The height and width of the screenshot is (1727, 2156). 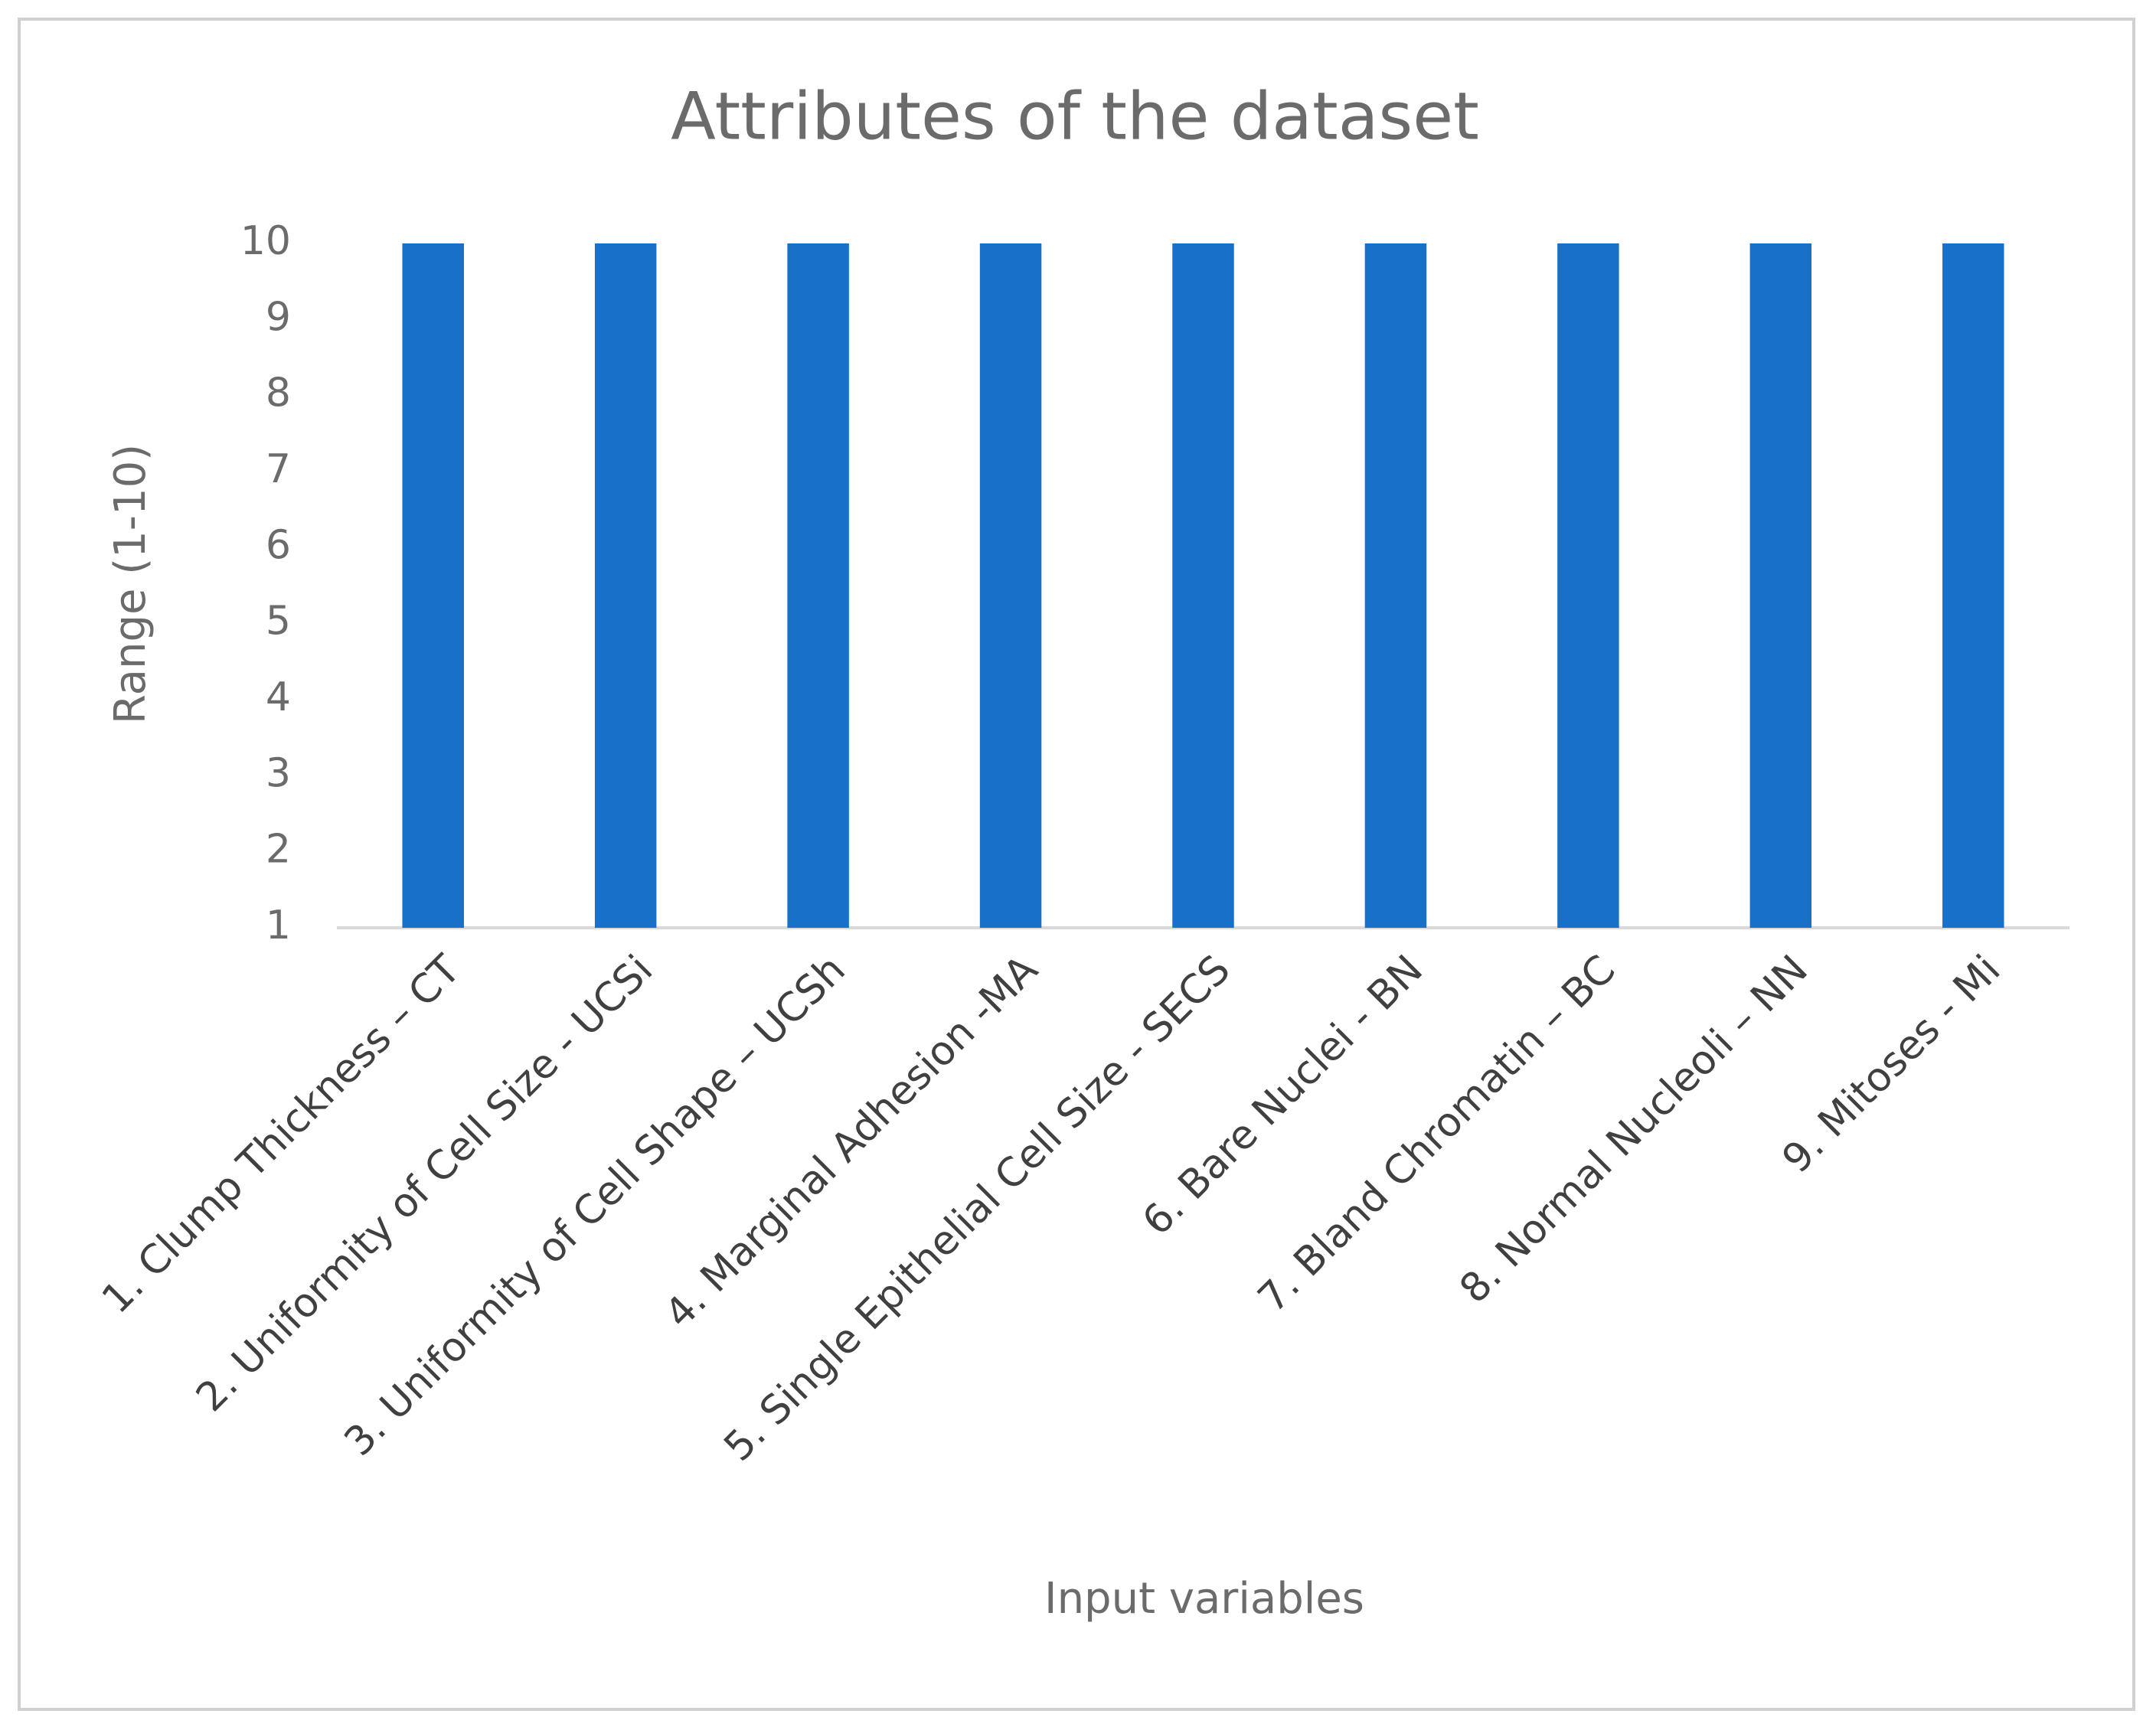 I want to click on y-tick-label: 8, so click(x=278, y=393).